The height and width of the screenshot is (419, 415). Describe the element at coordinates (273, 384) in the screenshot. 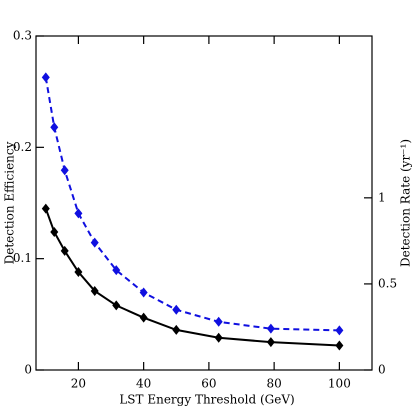

I see `x-tick-label: 80` at that location.